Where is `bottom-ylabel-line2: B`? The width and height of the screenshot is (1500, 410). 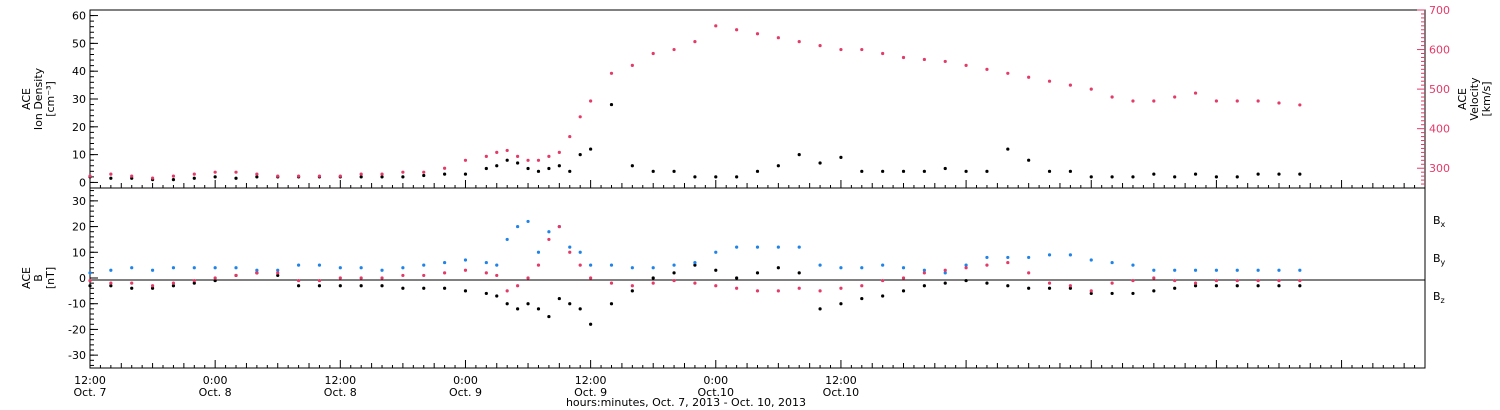
bottom-ylabel-line2: B is located at coordinates (38, 278).